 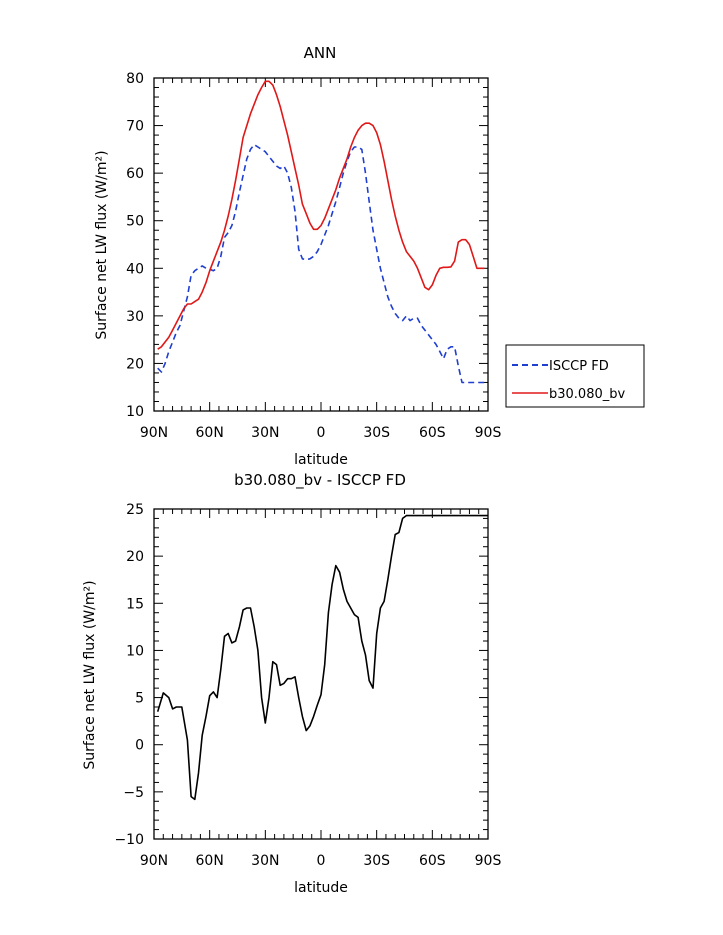 What do you see at coordinates (102, 244) in the screenshot?
I see `top-y-axis-label: Surface net LW flux (W/m²)` at bounding box center [102, 244].